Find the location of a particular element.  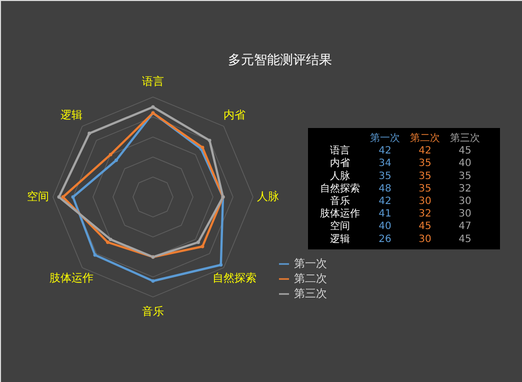

text: 自然探索 is located at coordinates (340, 188).